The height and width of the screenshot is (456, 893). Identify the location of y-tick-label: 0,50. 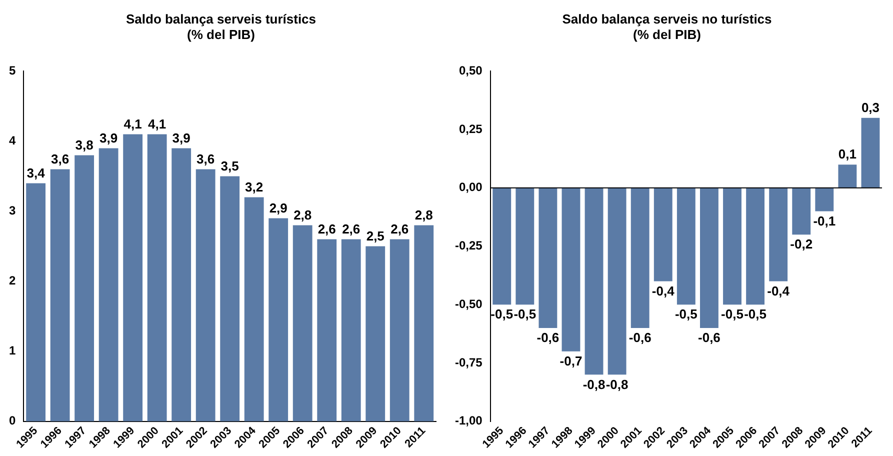
(470, 71).